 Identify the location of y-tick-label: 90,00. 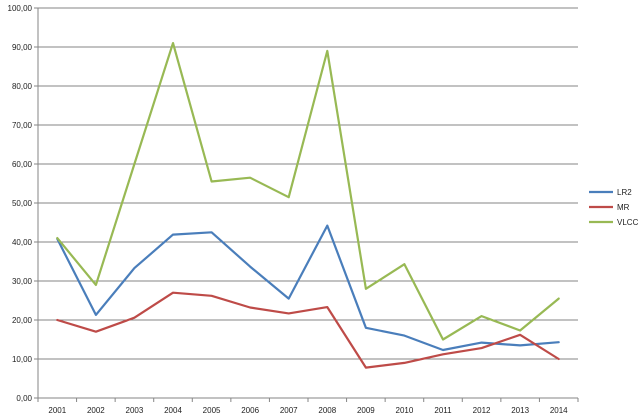
(22, 47).